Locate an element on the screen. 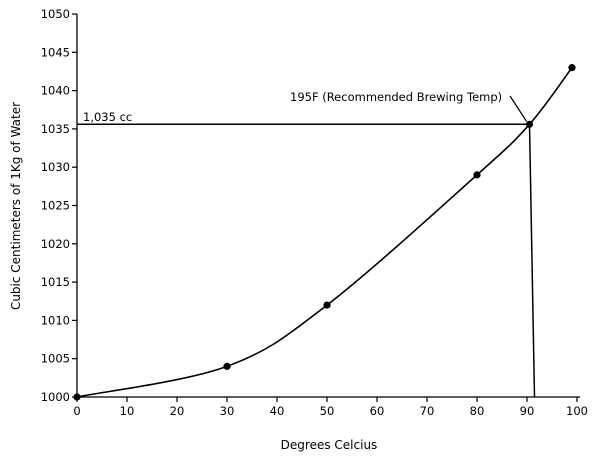 The height and width of the screenshot is (458, 600). y-tick-label: 1025 is located at coordinates (55, 206).